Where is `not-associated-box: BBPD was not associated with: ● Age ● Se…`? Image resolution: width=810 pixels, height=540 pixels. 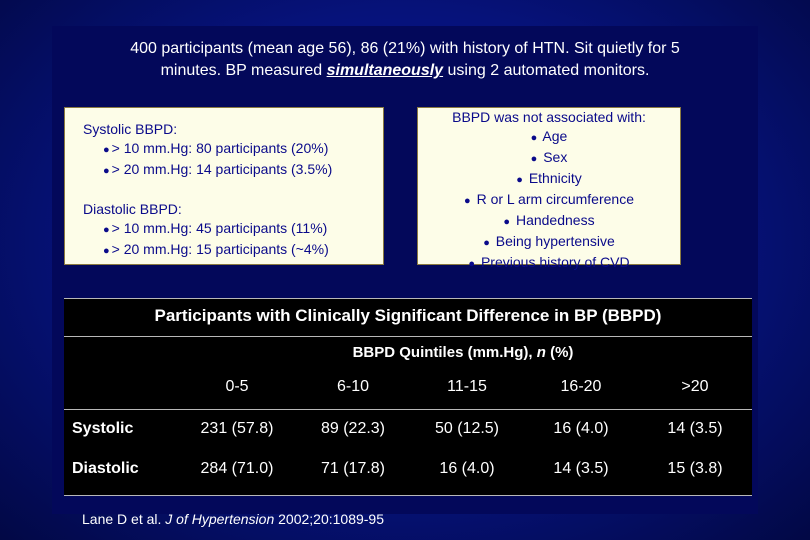
not-associated-box: BBPD was not associated with: ● Age ● Se… is located at coordinates (549, 188).